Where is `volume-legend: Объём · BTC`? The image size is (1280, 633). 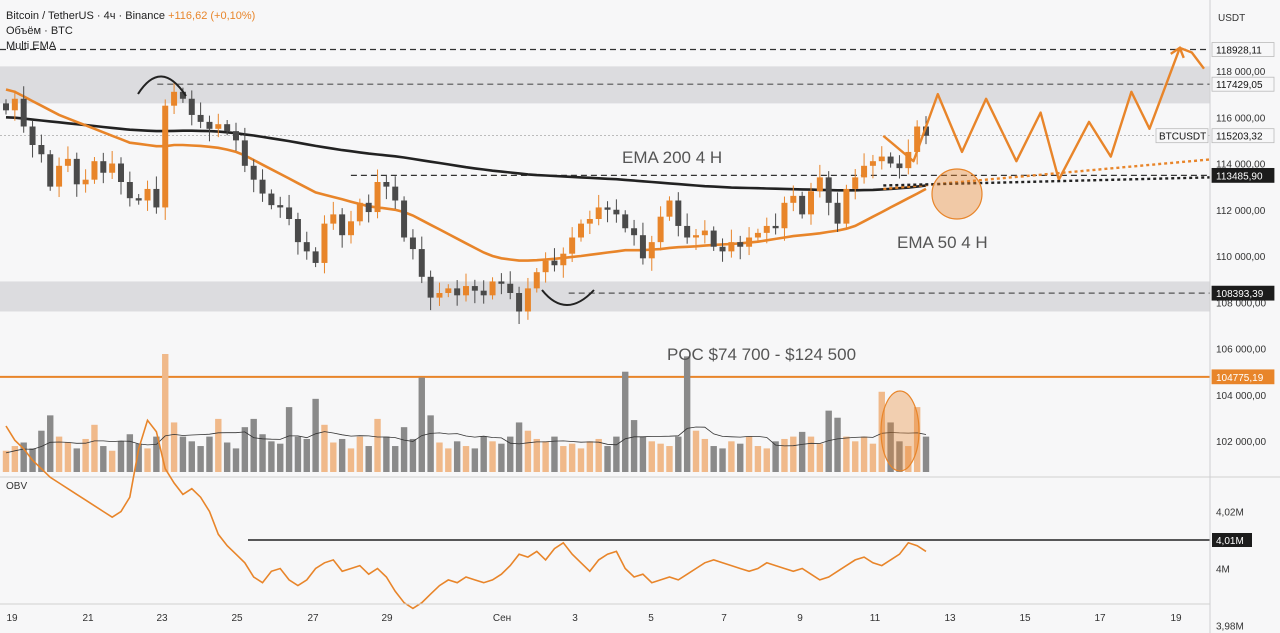
volume-legend: Объём · BTC is located at coordinates (39, 31).